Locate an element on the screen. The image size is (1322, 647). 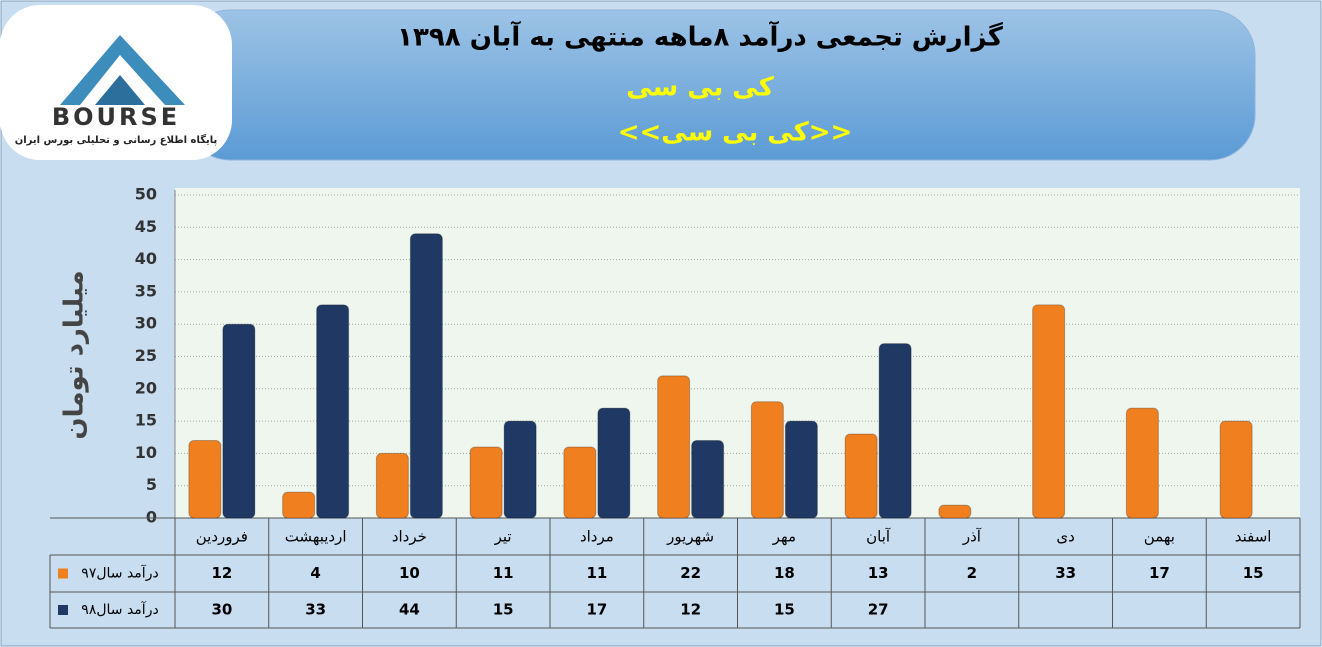
y-tick-label: 20 is located at coordinates (146, 387).